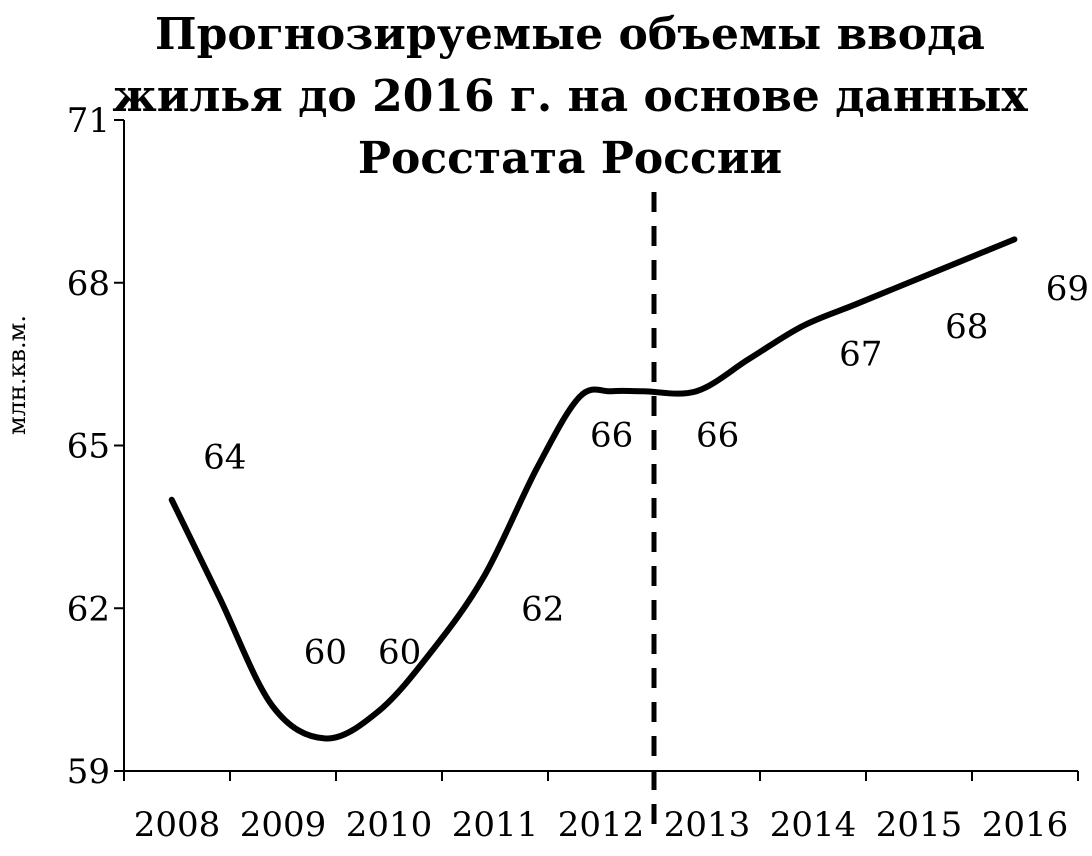 The image size is (1092, 856). What do you see at coordinates (707, 825) in the screenshot?
I see `x-tick-label: 2013` at bounding box center [707, 825].